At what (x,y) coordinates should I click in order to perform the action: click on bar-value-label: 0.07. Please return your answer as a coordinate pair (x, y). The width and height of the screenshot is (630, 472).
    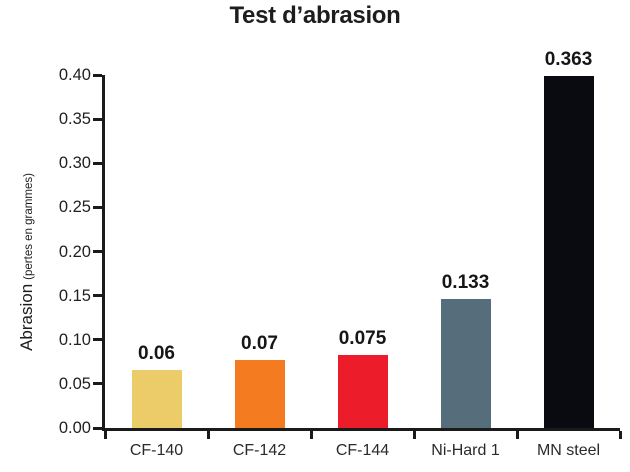
    Looking at the image, I should click on (259, 343).